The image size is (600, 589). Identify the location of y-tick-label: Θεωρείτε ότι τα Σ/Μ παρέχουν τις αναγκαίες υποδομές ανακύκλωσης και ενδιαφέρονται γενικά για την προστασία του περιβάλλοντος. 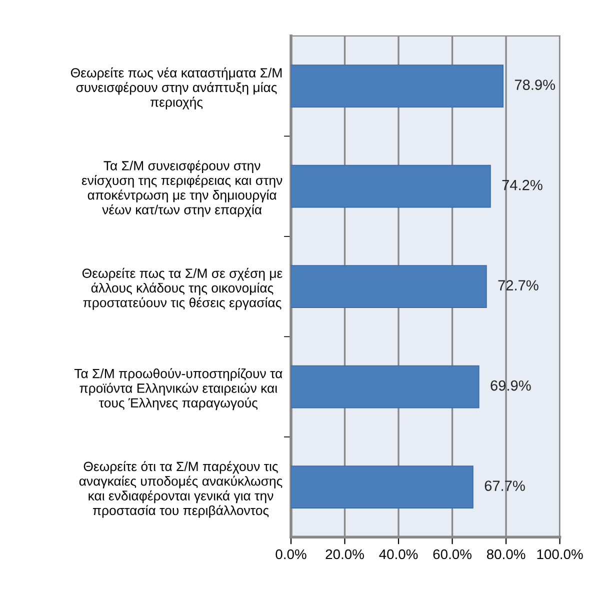
(180, 489).